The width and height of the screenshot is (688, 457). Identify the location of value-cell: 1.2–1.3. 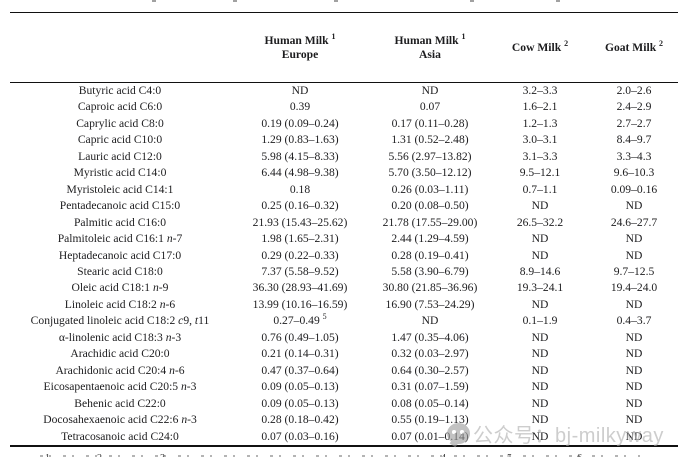
(540, 123).